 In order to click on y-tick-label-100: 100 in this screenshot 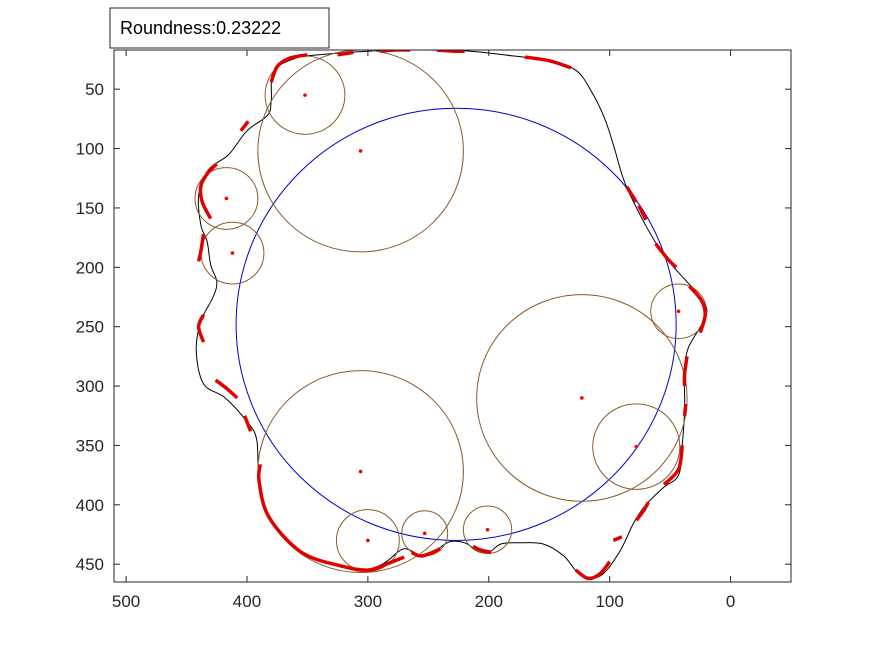, I will do `click(90, 149)`.